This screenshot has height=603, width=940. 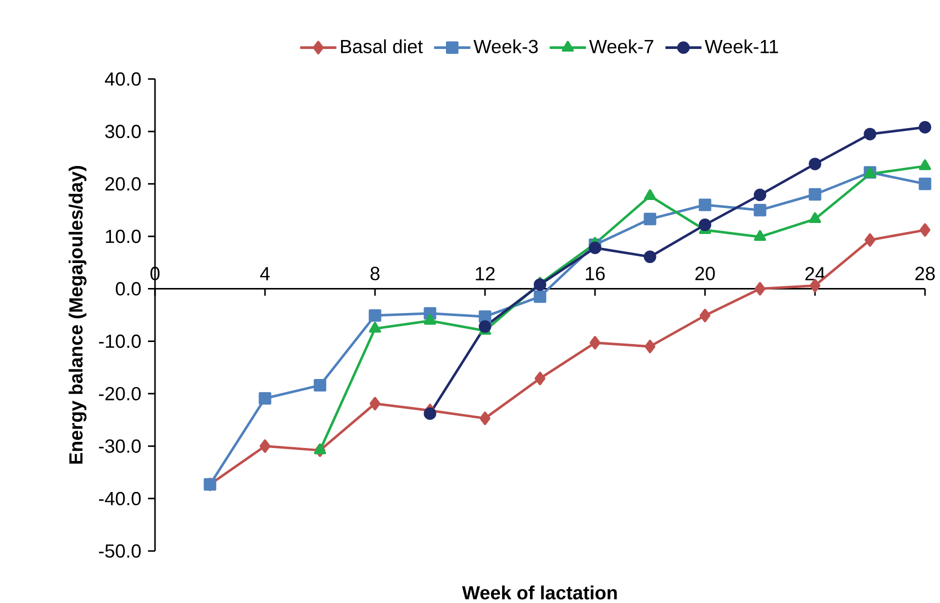 What do you see at coordinates (128, 289) in the screenshot?
I see `y-tick-label: 0.0` at bounding box center [128, 289].